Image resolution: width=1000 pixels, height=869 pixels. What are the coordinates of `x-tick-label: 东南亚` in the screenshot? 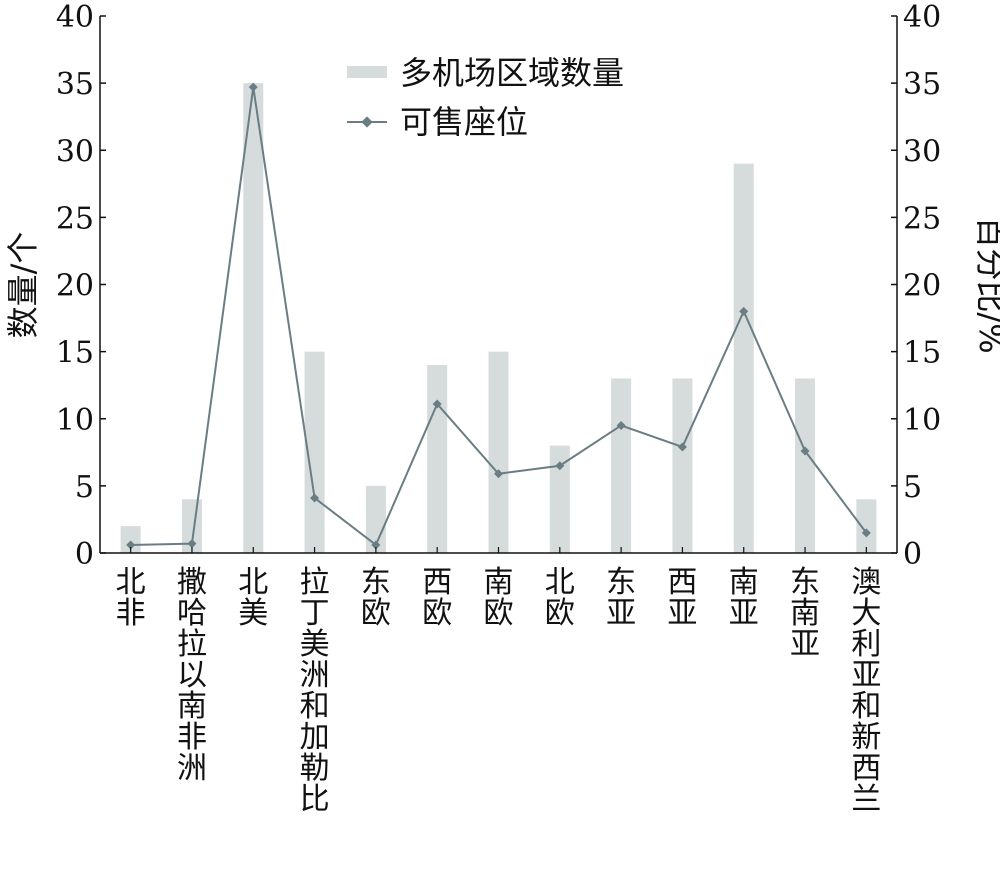 It's located at (805, 613).